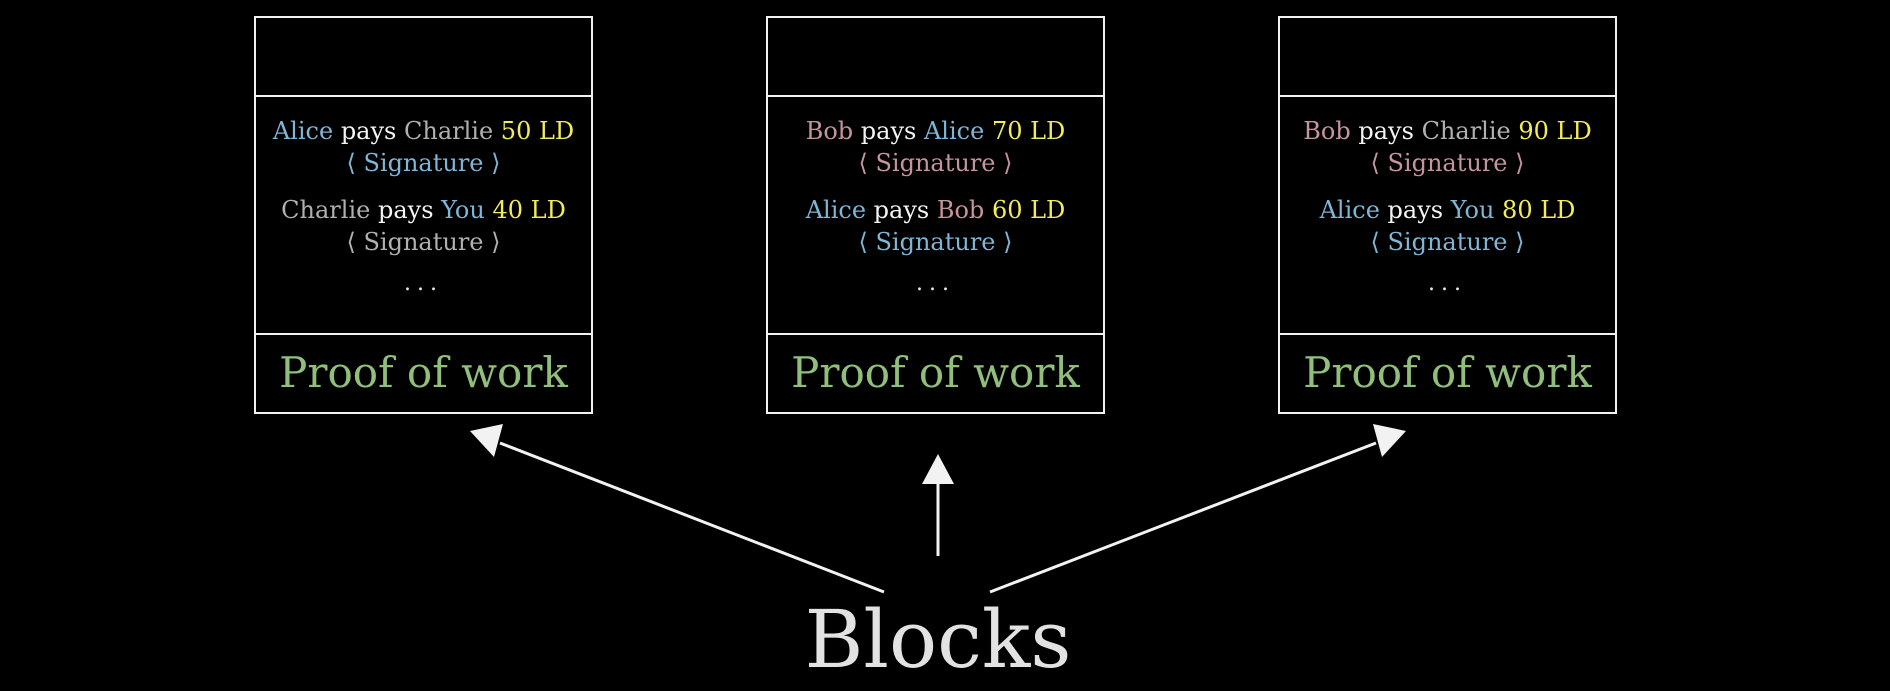 This screenshot has width=1890, height=691. What do you see at coordinates (1447, 226) in the screenshot?
I see `transaction: Alice pays You 80 LD ⟨ Signature ⟩` at bounding box center [1447, 226].